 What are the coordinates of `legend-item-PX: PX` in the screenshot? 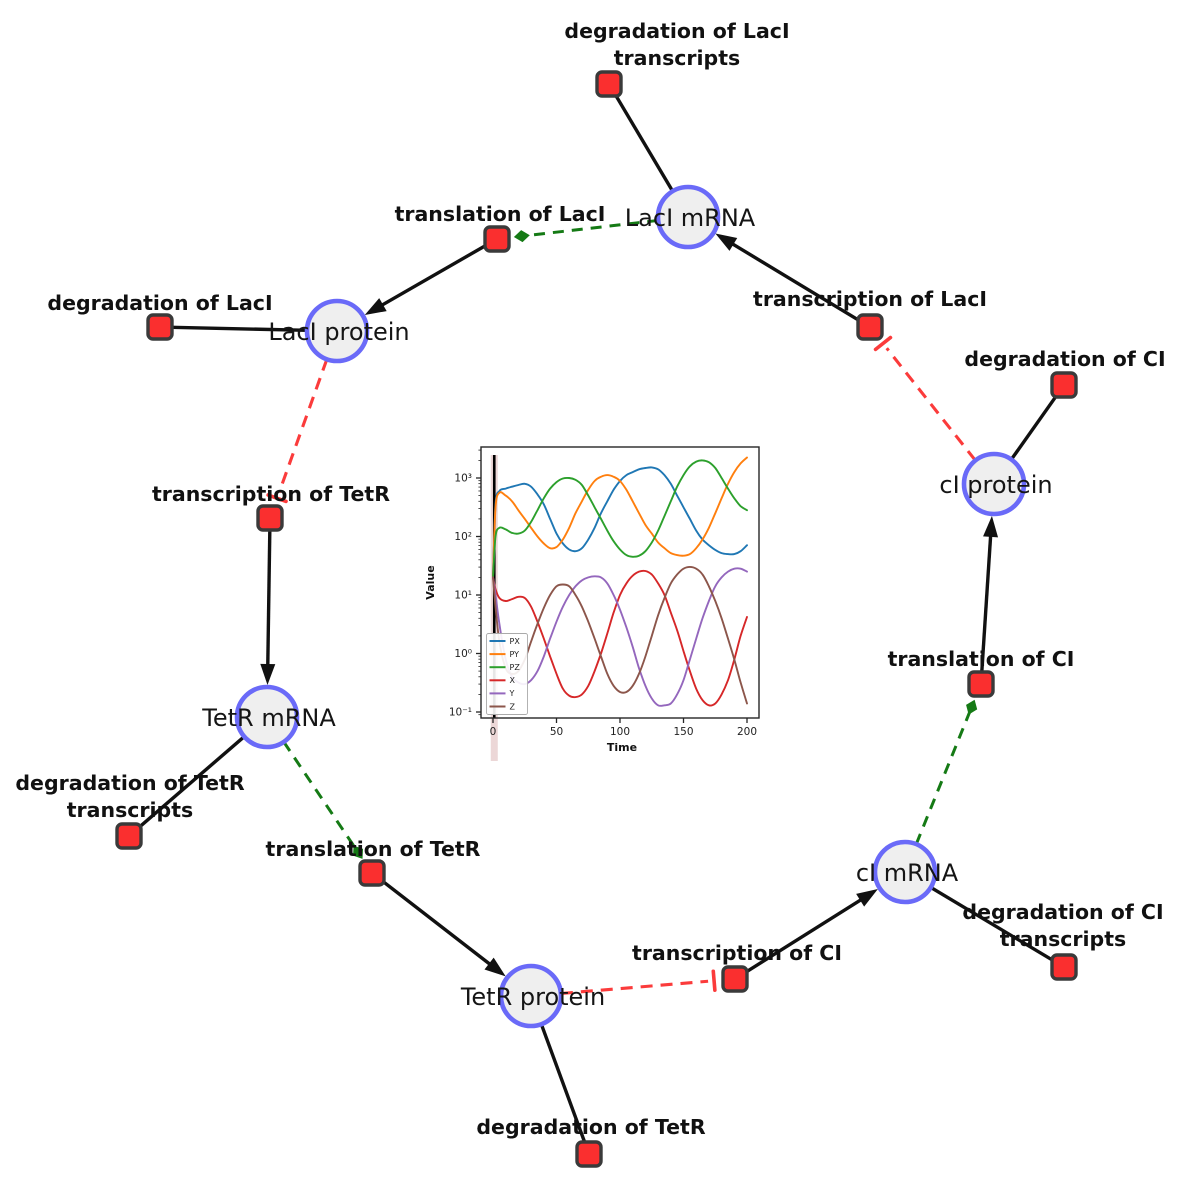 It's located at (504, 641).